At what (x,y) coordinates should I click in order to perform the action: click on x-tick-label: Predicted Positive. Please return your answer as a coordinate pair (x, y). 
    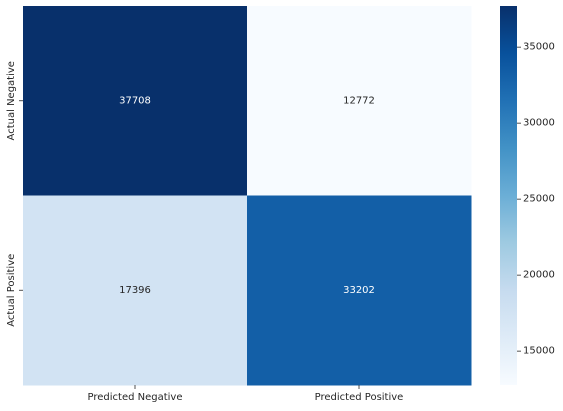
    Looking at the image, I should click on (359, 397).